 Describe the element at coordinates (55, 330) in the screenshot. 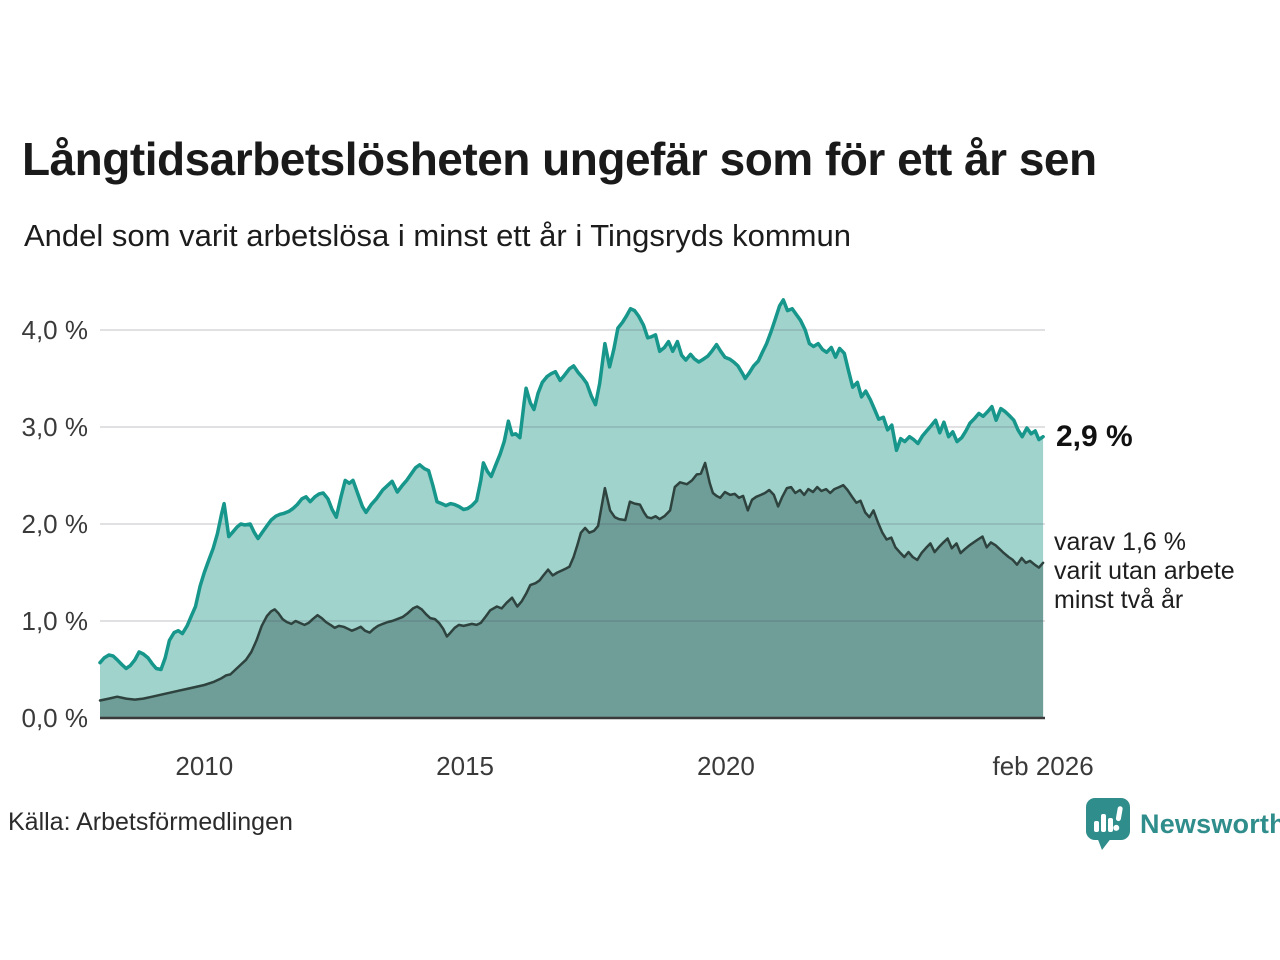

I see `y-tick-label: 4,0 %` at that location.